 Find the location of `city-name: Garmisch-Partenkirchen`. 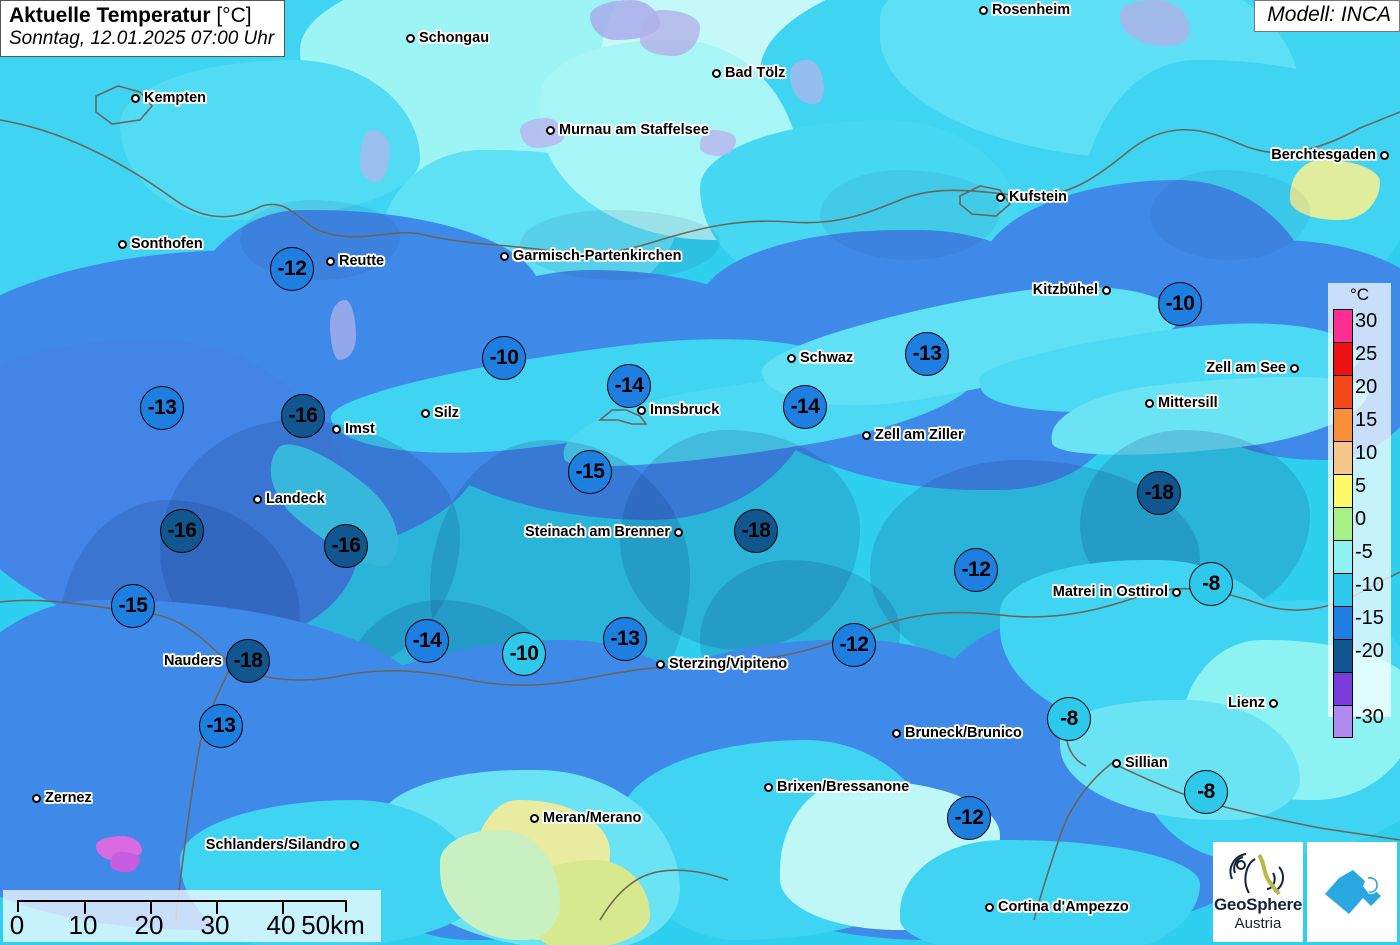

city-name: Garmisch-Partenkirchen is located at coordinates (597, 256).